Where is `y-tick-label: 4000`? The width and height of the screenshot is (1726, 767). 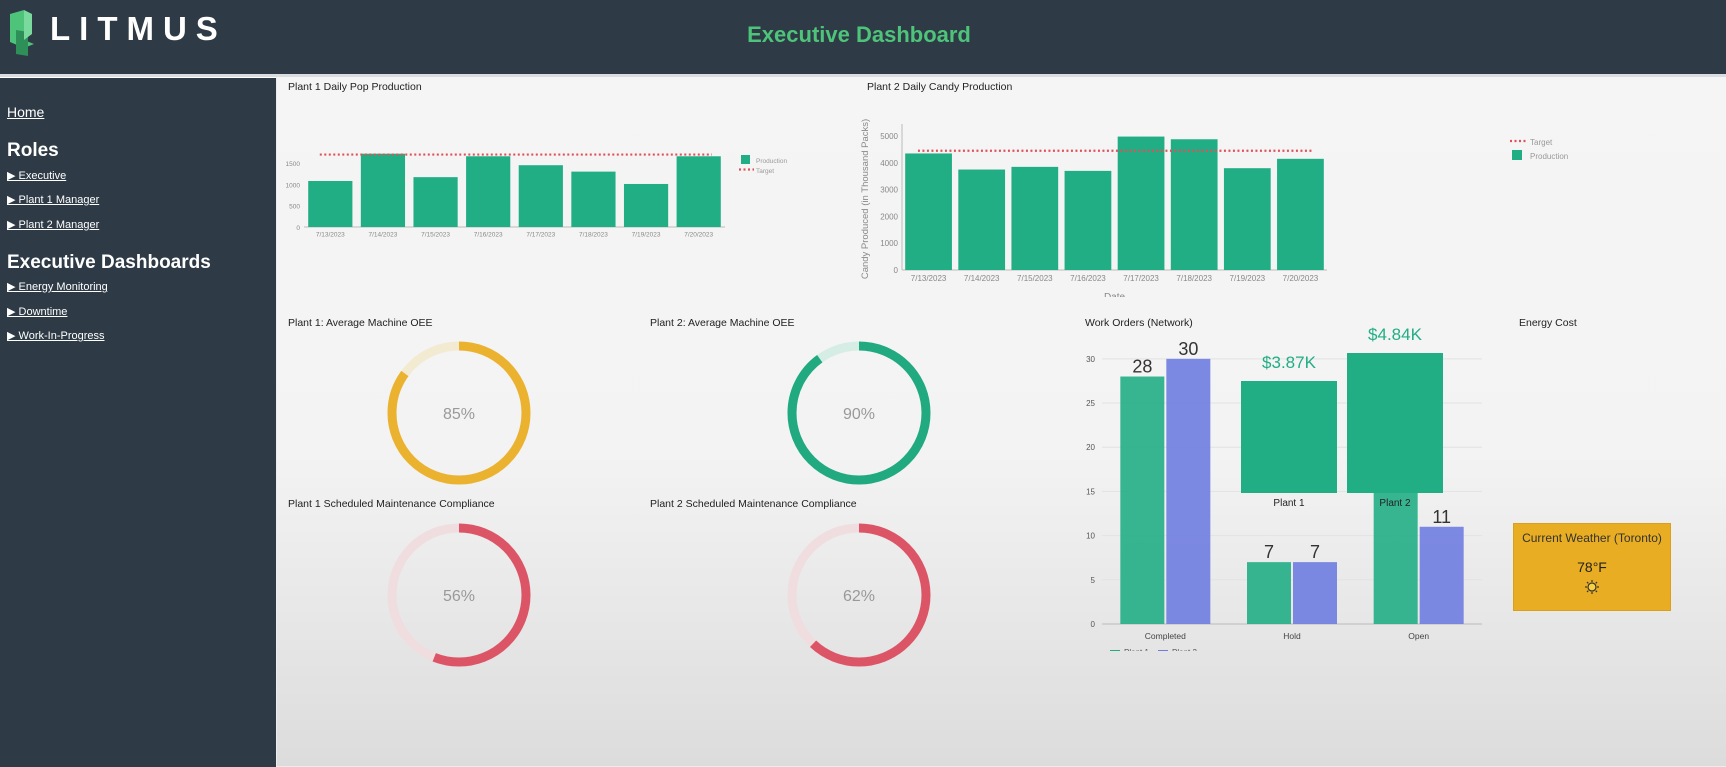 y-tick-label: 4000 is located at coordinates (889, 163).